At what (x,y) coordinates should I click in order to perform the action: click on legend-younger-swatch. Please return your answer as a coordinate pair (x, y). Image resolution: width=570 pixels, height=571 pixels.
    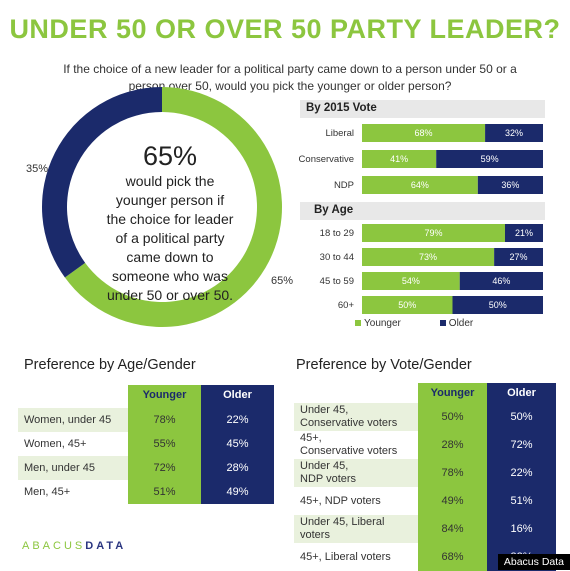
    Looking at the image, I should click on (358, 323).